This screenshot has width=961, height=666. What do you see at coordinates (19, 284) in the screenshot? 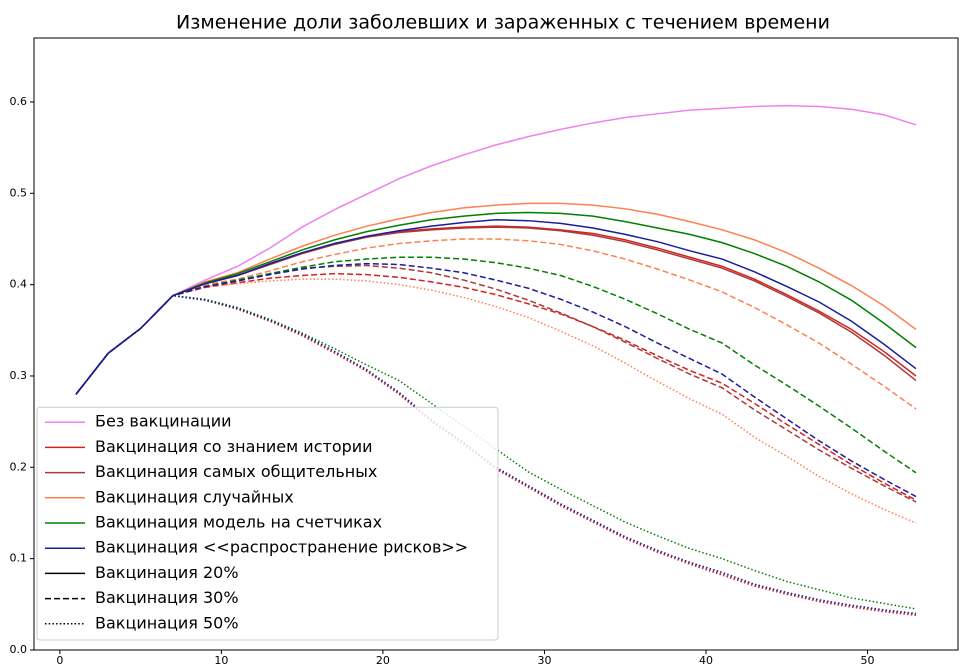
I see `y-tick-label: 0.4` at bounding box center [19, 284].